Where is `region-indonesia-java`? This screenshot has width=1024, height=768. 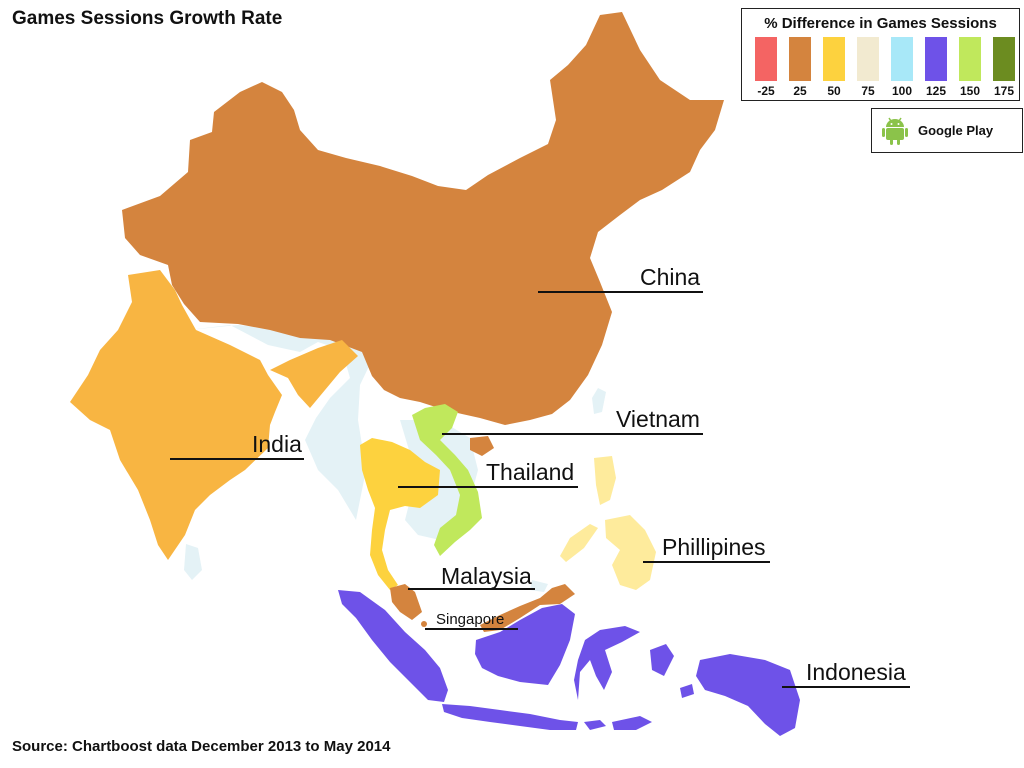 region-indonesia-java is located at coordinates (510, 717).